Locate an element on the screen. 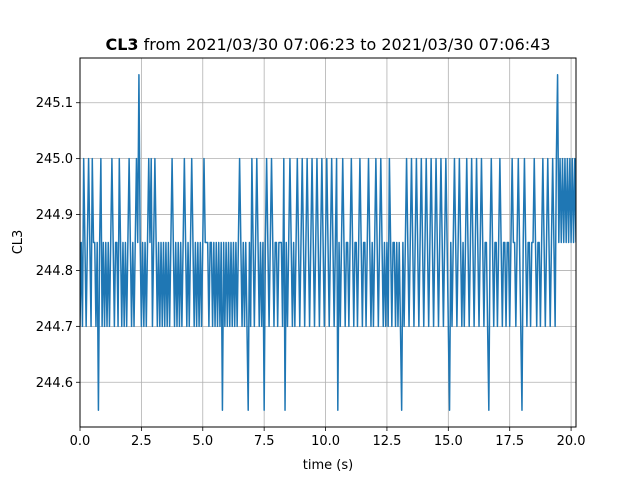 This screenshot has width=640, height=480. x-axis-ticks: 0.0 2.5 5.0 7.5 10.0 12.5 15.0 17.5 20.0 is located at coordinates (328, 438).